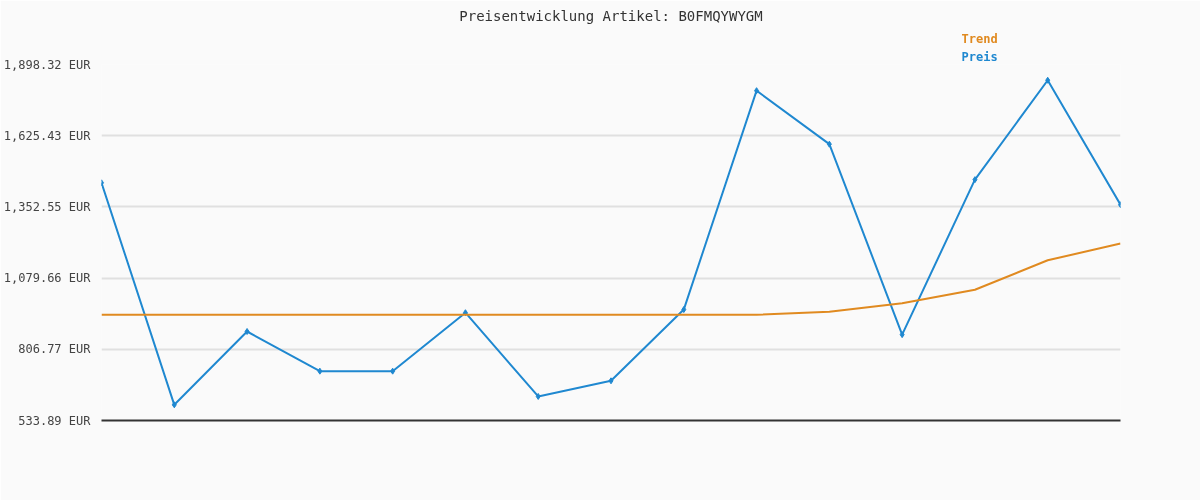 This screenshot has height=500, width=1200. I want to click on text: Preis, so click(979, 56).